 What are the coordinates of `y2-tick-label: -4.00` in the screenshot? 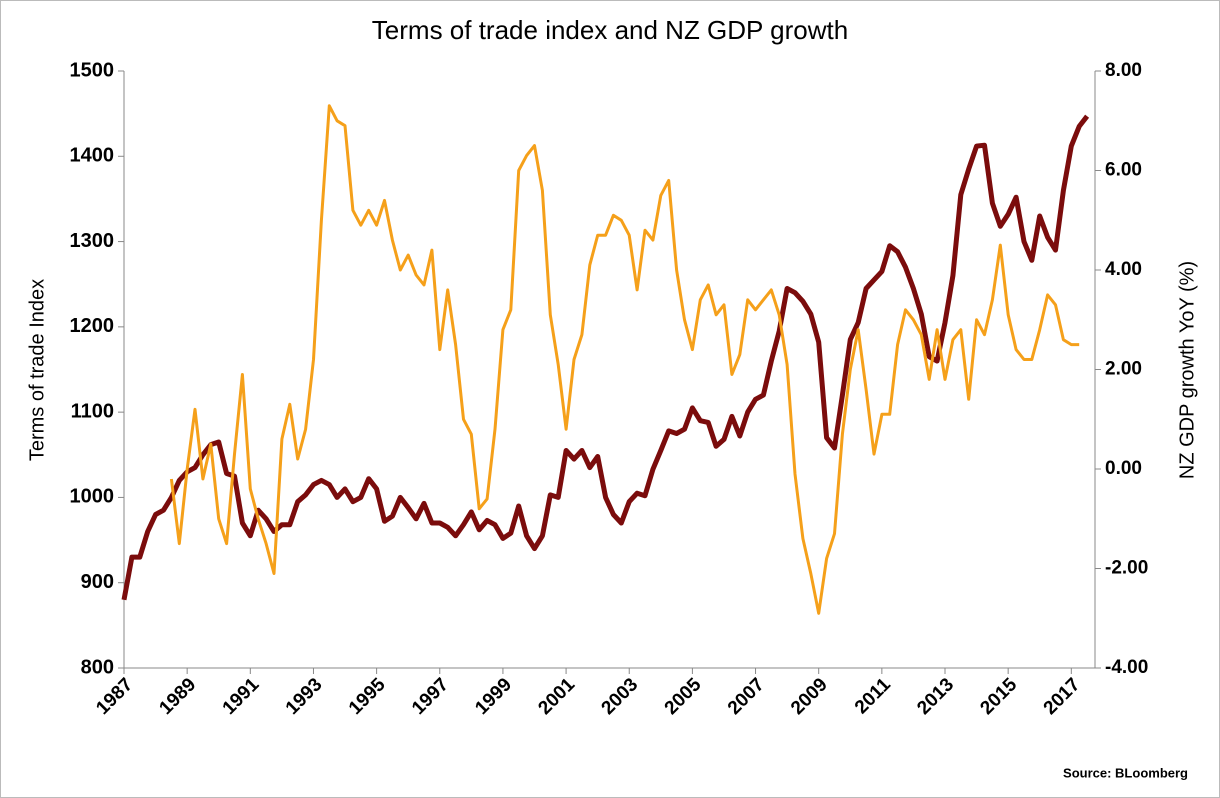 It's located at (1126, 667).